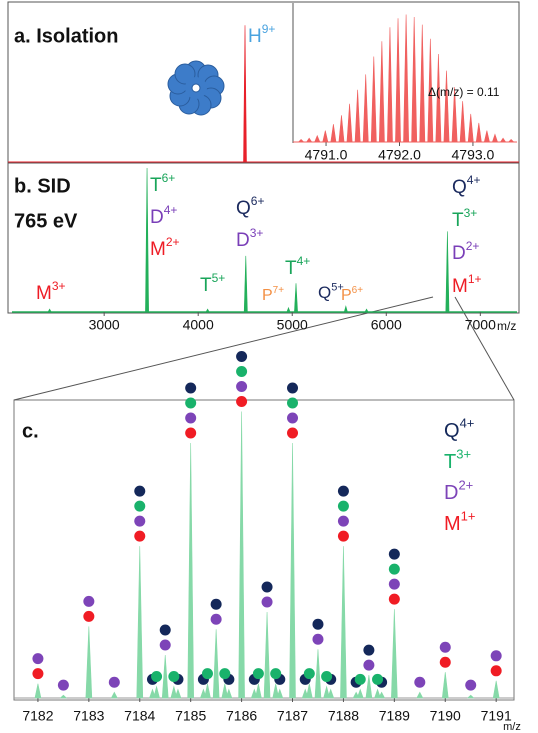  What do you see at coordinates (163, 215) in the screenshot?
I see `peak-label: D4+` at bounding box center [163, 215].